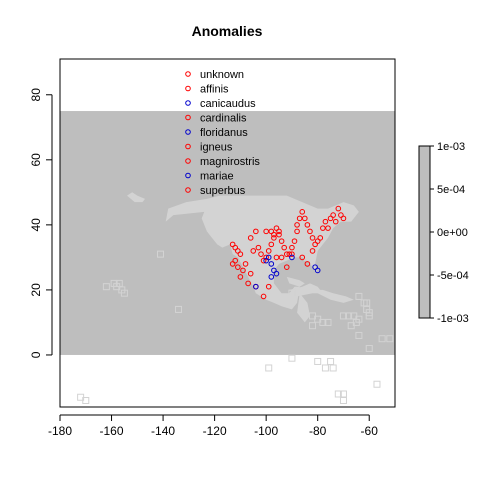 The image size is (480, 485). I want to click on y-tick-label: 60, so click(36, 160).